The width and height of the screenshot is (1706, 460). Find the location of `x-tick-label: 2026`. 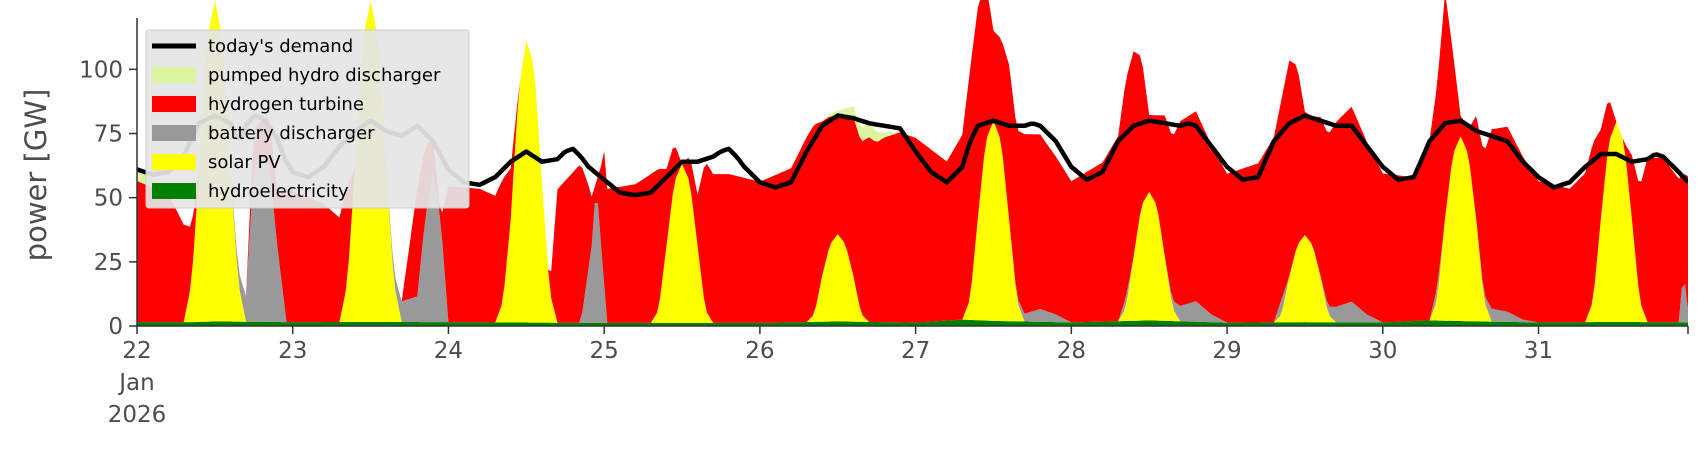

x-tick-label: 2026 is located at coordinates (137, 415).